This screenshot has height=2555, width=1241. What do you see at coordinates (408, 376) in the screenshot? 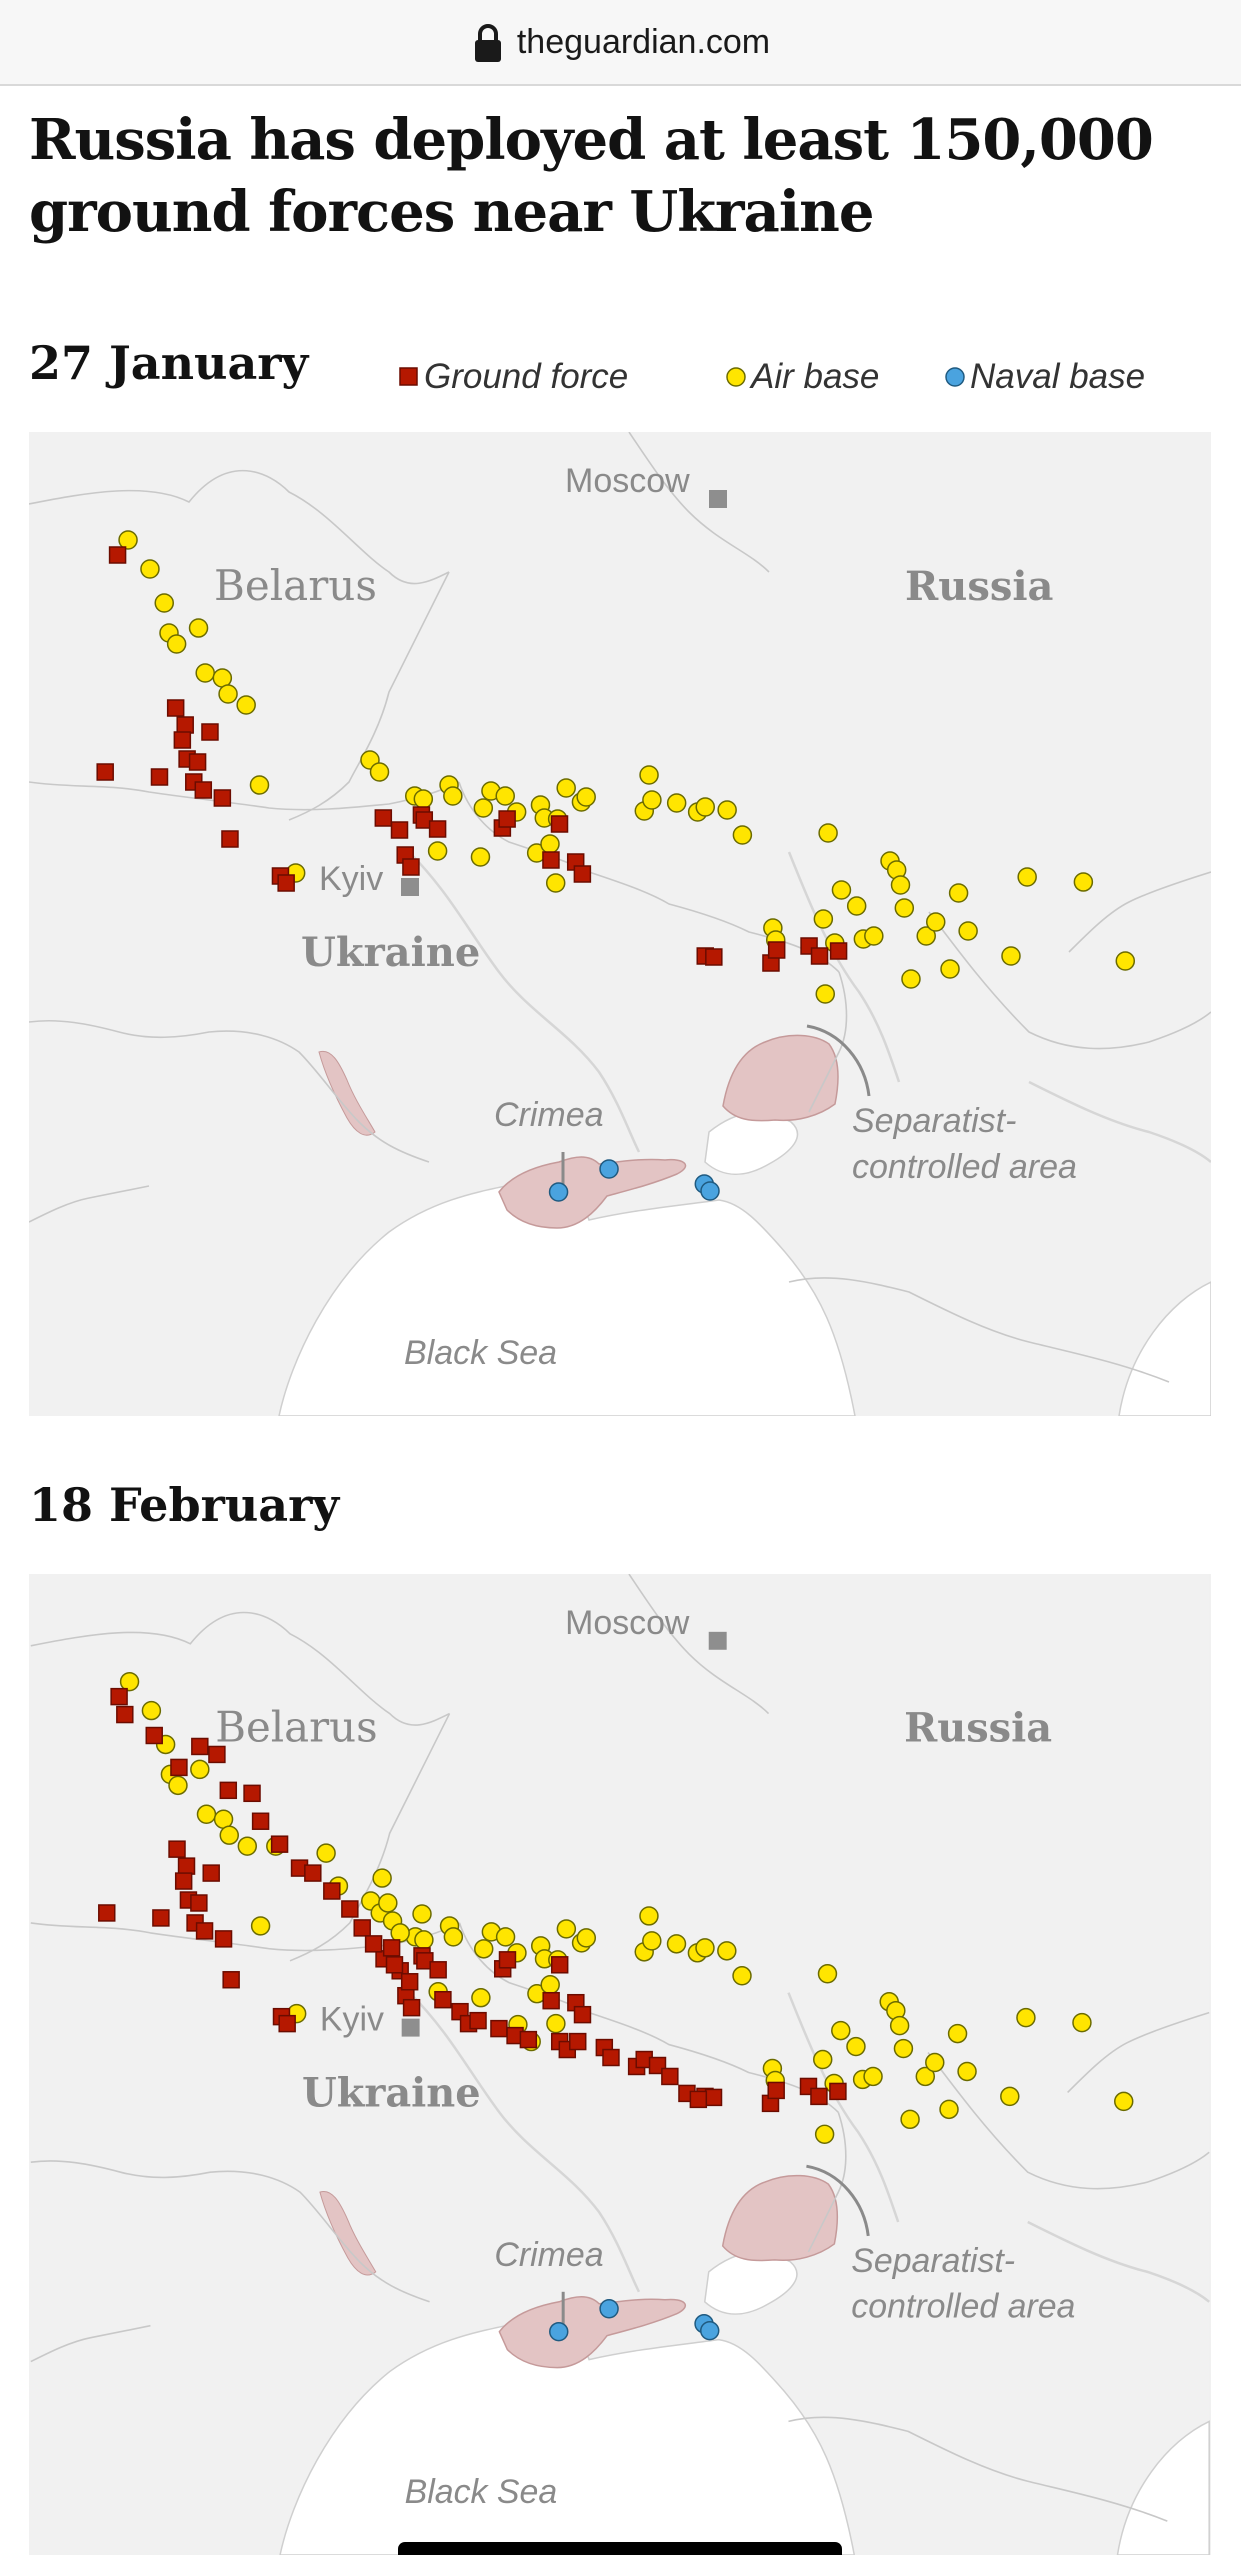
I see `ground-force-square-icon` at bounding box center [408, 376].